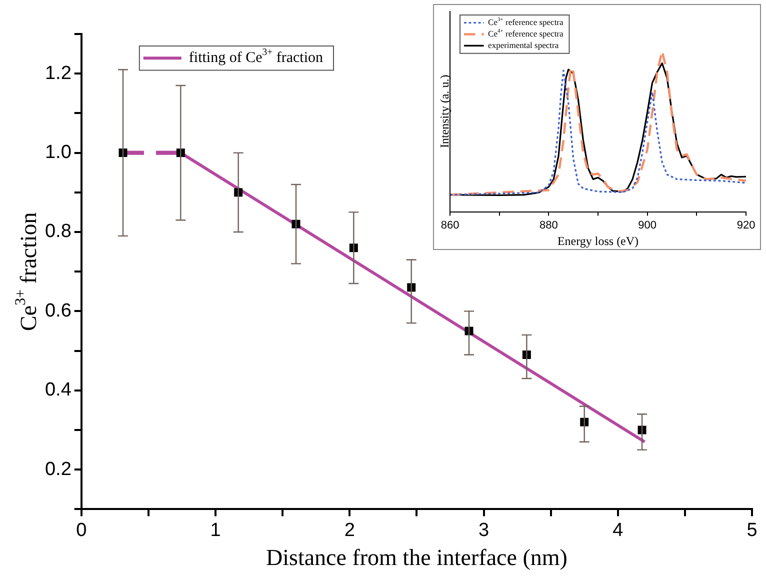  I want to click on x-tick-label: 5, so click(752, 530).